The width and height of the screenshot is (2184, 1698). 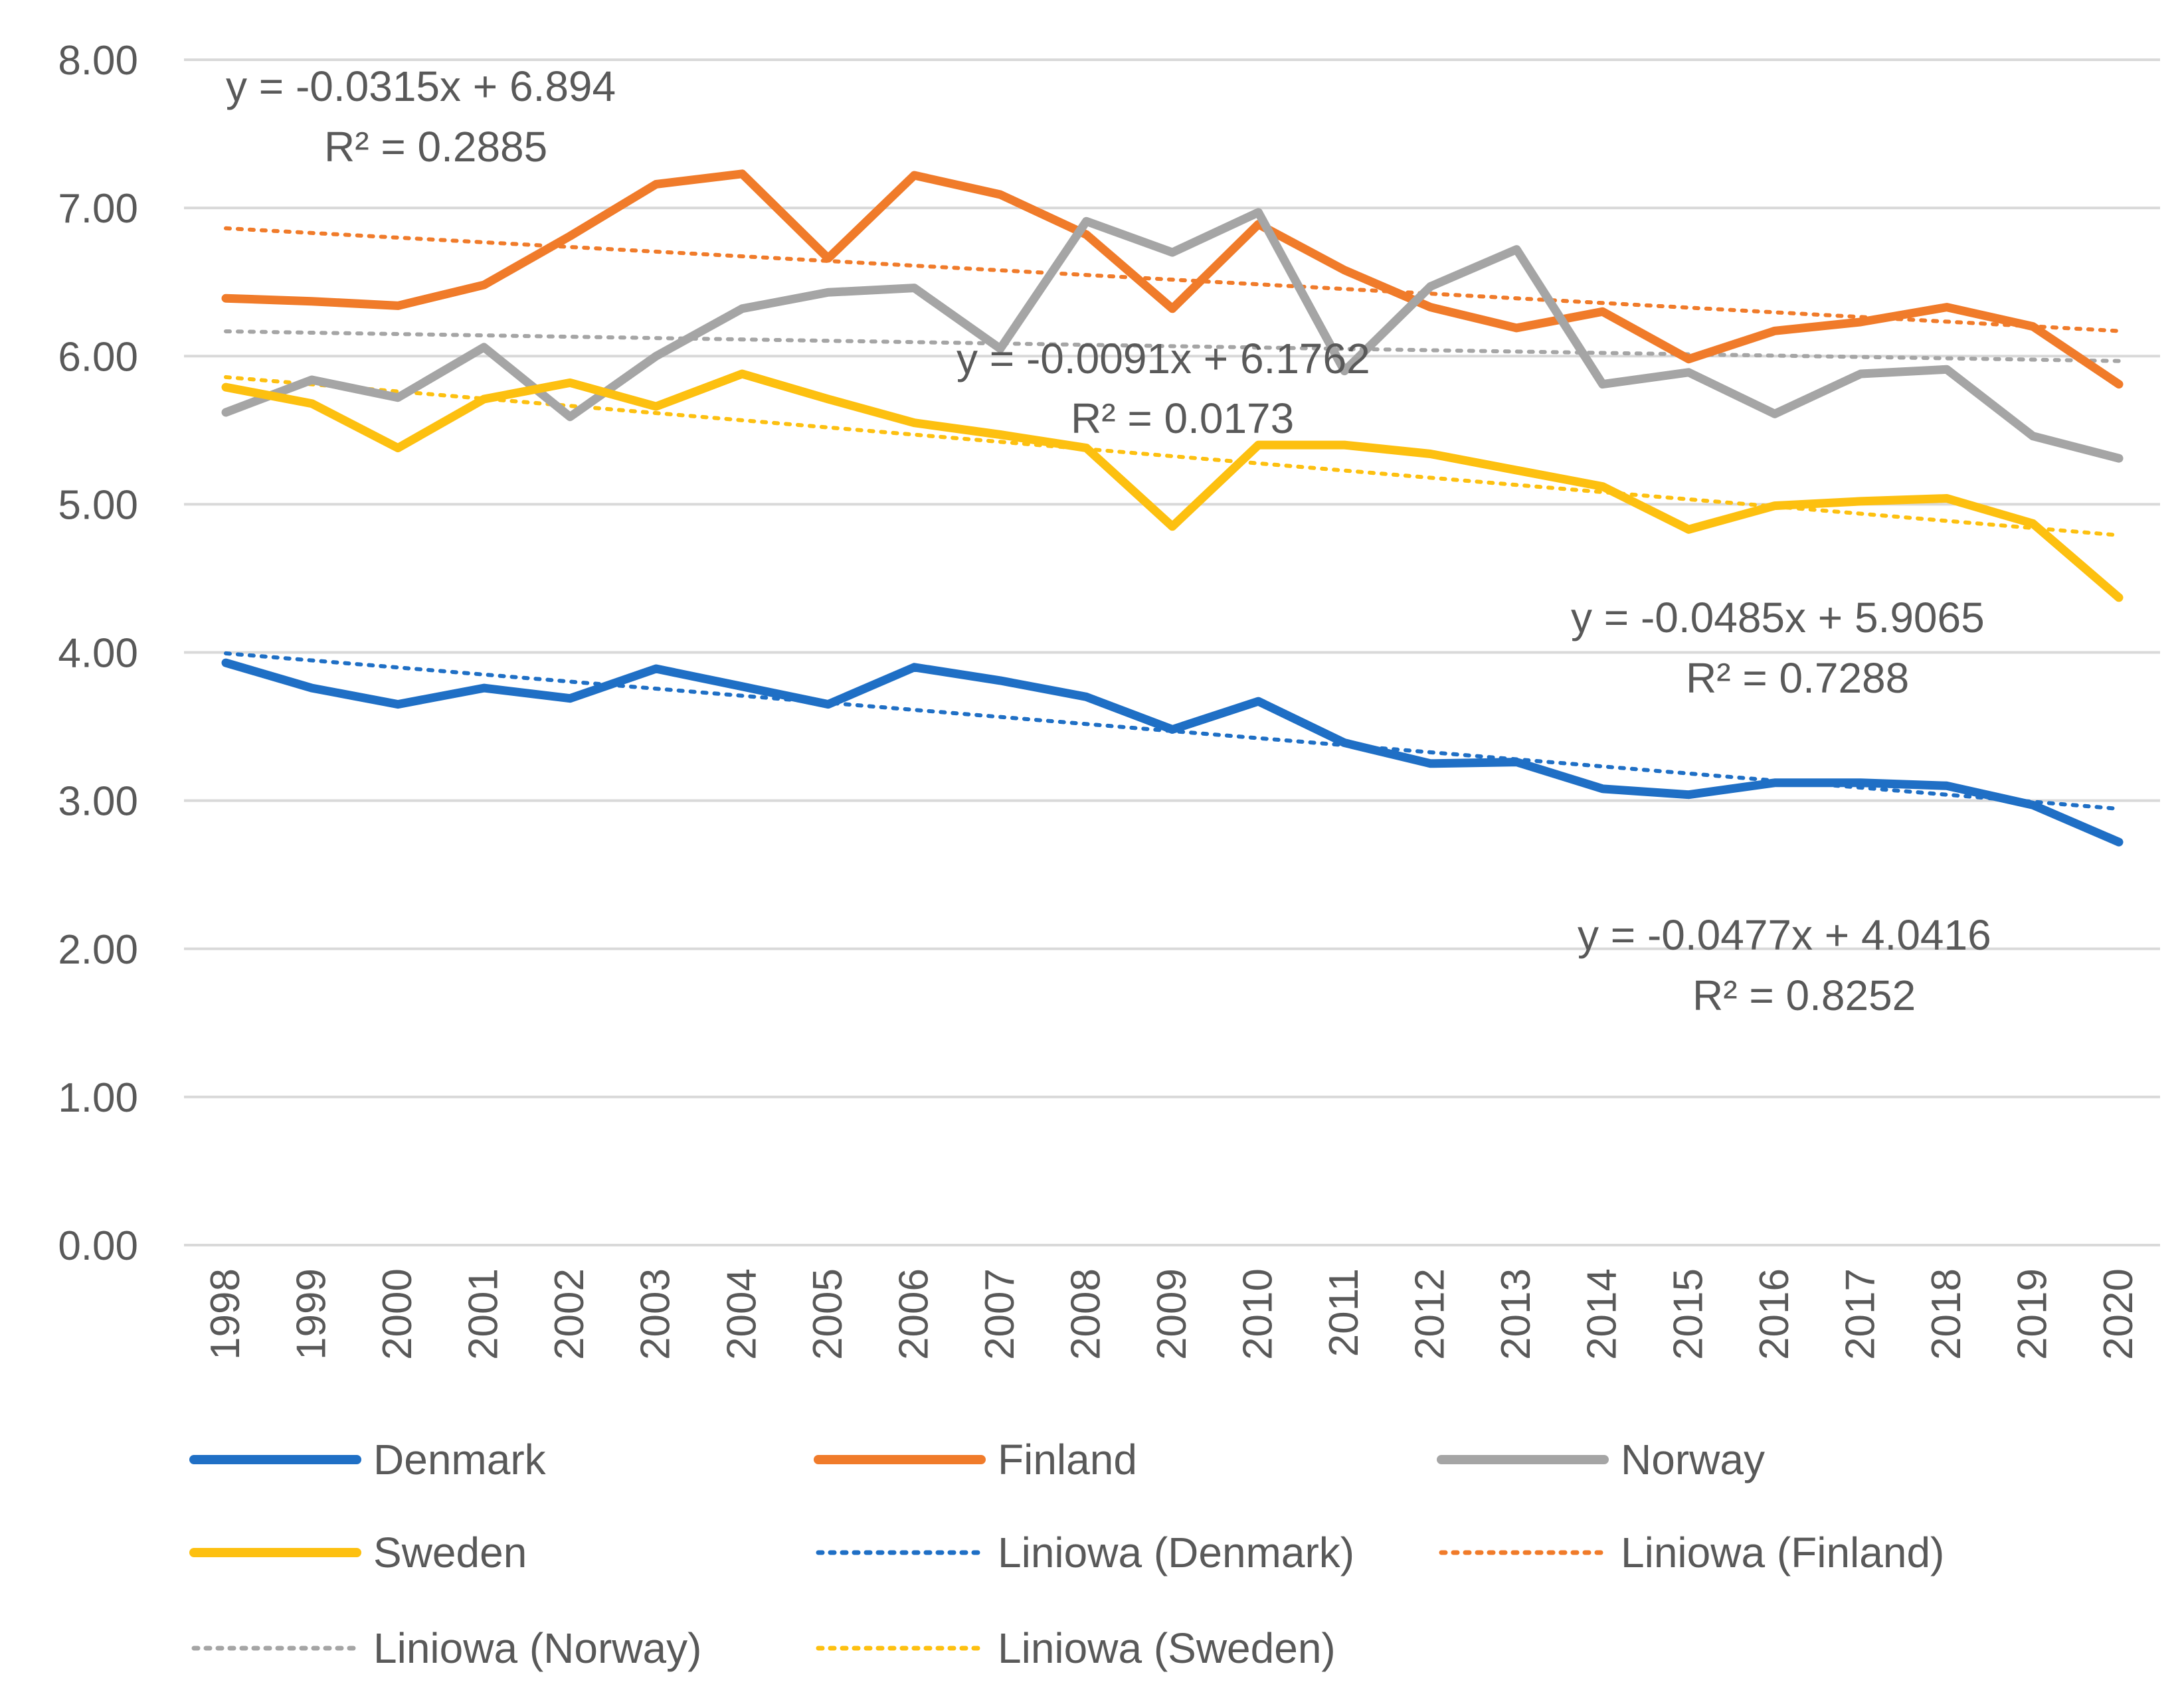 What do you see at coordinates (98, 505) in the screenshot?
I see `y-tick-label: 5.00` at bounding box center [98, 505].